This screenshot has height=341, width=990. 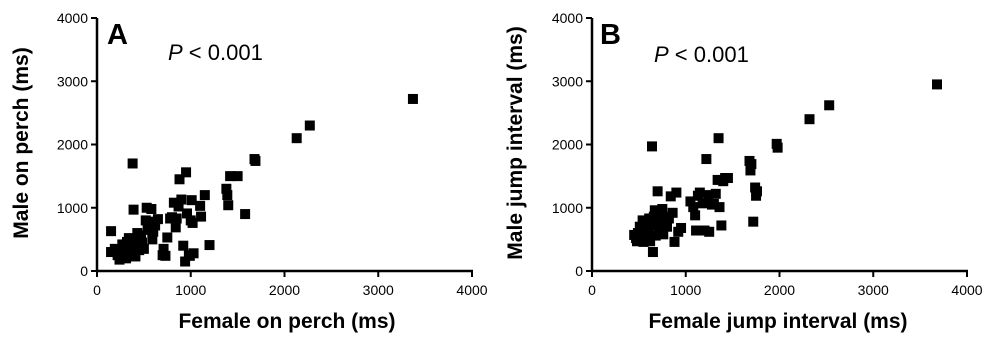 What do you see at coordinates (223, 52) in the screenshot?
I see `panel-a-p-text: < 0.001` at bounding box center [223, 52].